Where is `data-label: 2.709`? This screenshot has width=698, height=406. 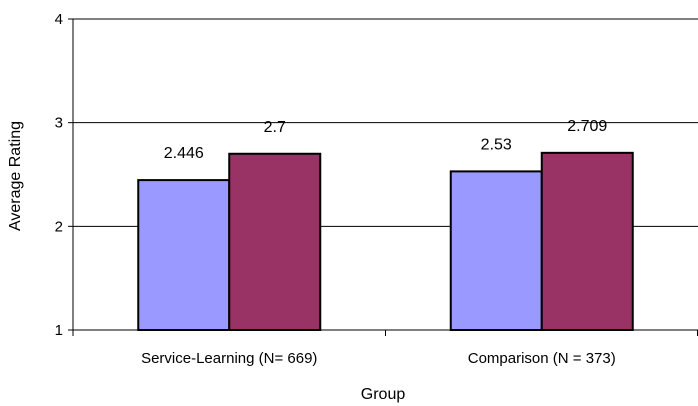 data-label: 2.709 is located at coordinates (587, 126).